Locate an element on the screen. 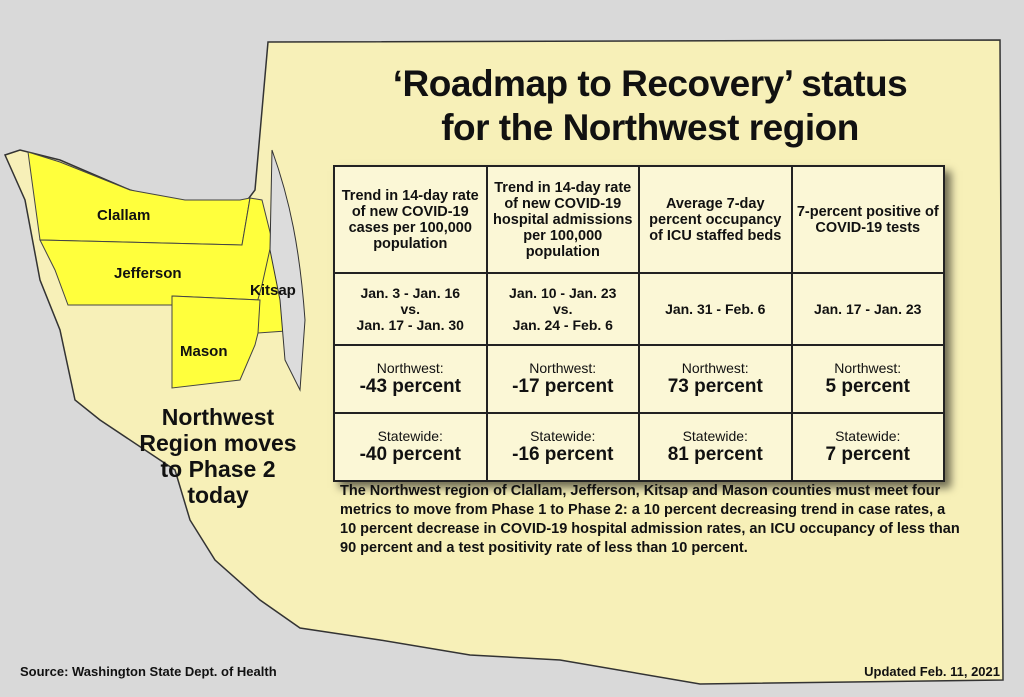 The image size is (1024, 697). date-cell: Jan. 10 - Jan. 23 vs. Jan. 24 - Feb. 6 is located at coordinates (562, 309).